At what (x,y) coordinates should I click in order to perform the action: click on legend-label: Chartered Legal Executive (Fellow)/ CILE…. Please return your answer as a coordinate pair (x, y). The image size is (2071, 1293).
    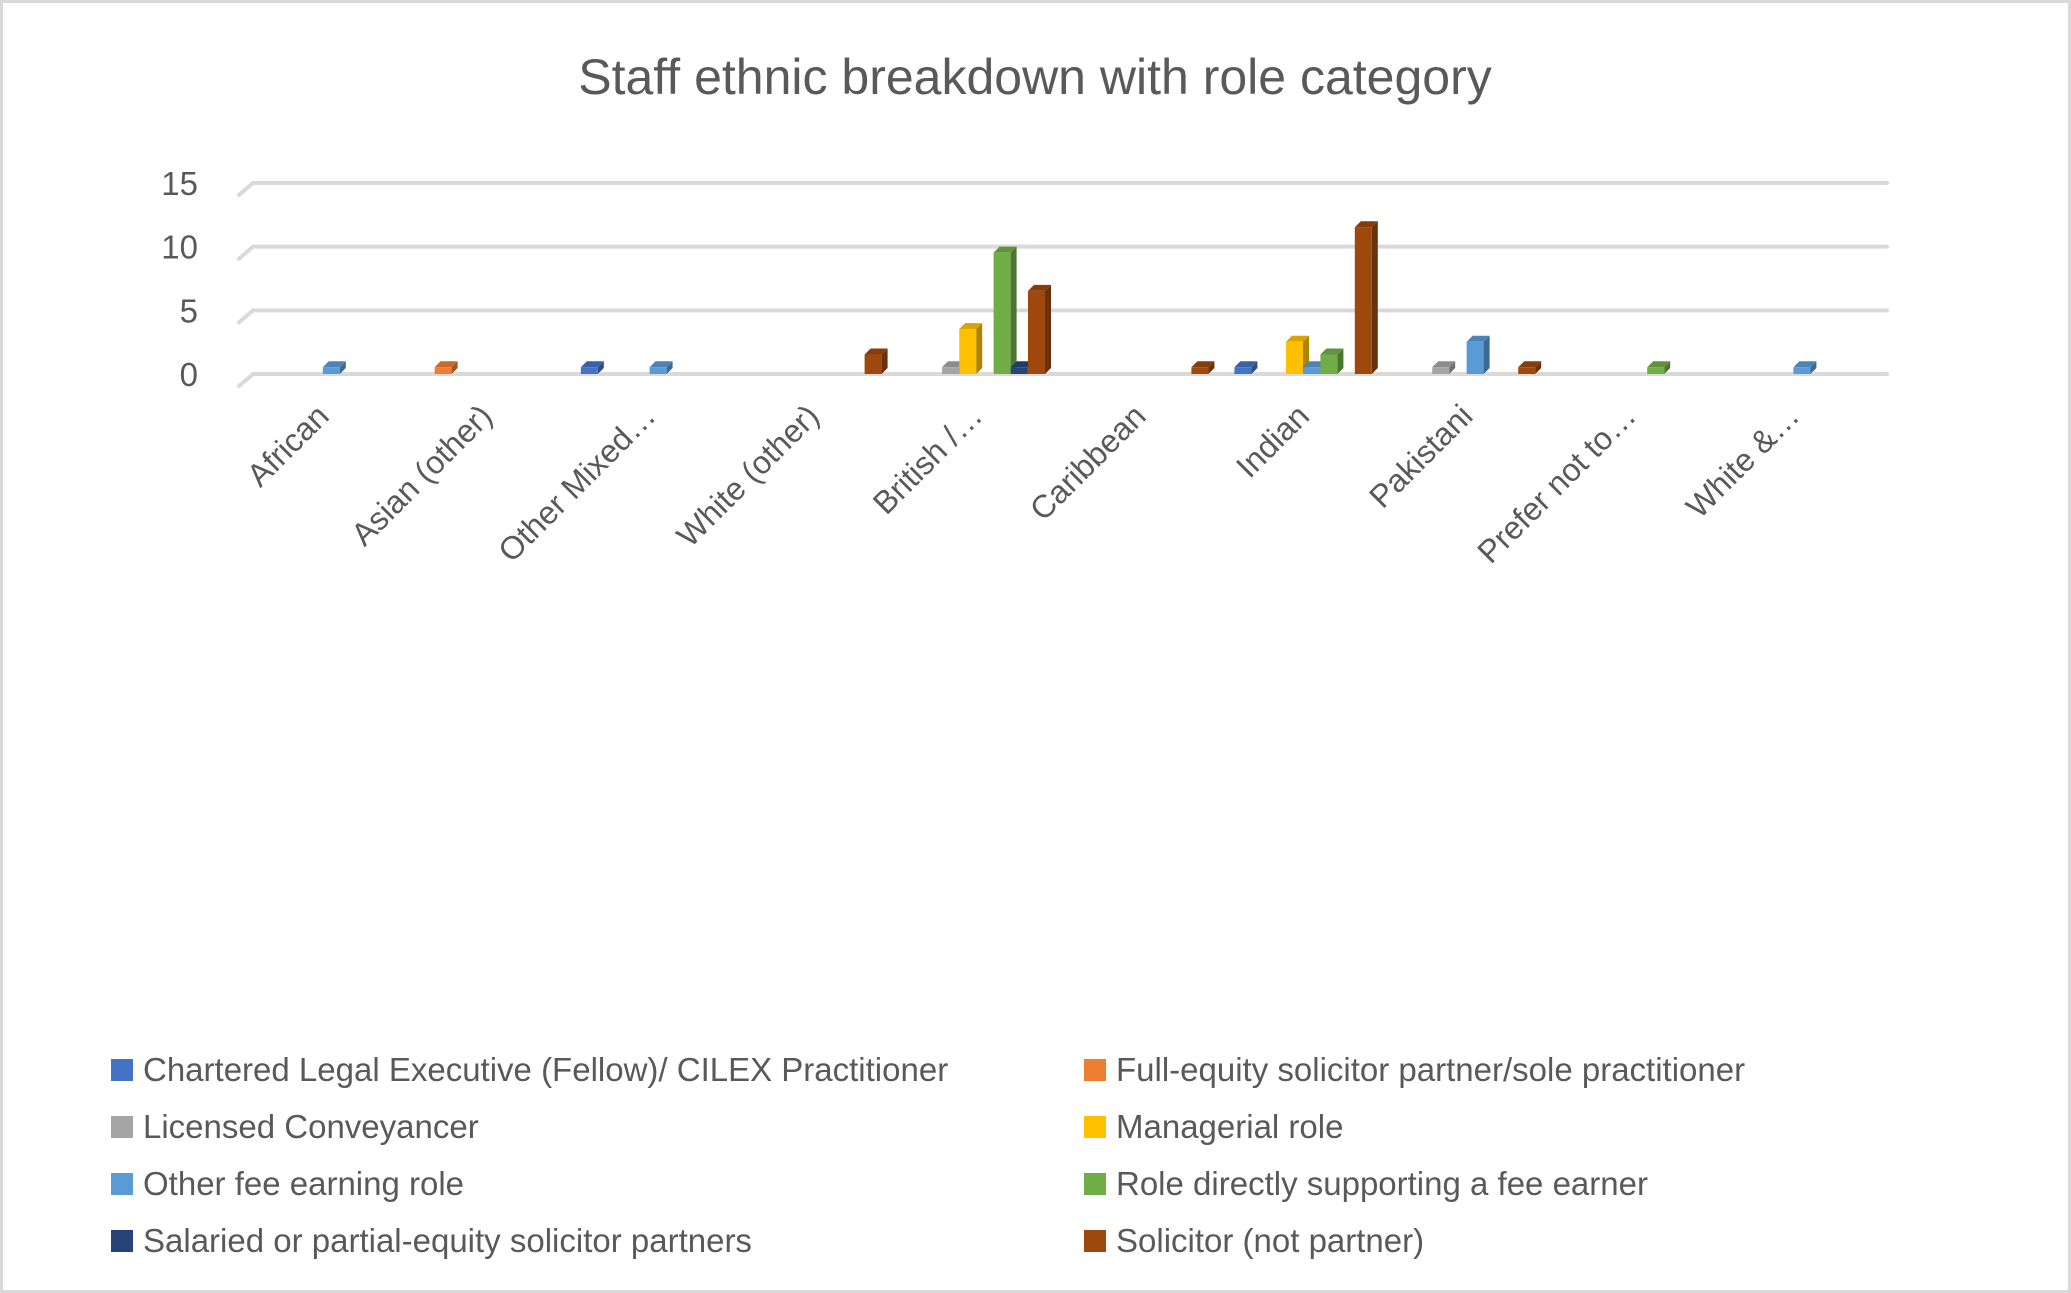
    Looking at the image, I should click on (546, 1069).